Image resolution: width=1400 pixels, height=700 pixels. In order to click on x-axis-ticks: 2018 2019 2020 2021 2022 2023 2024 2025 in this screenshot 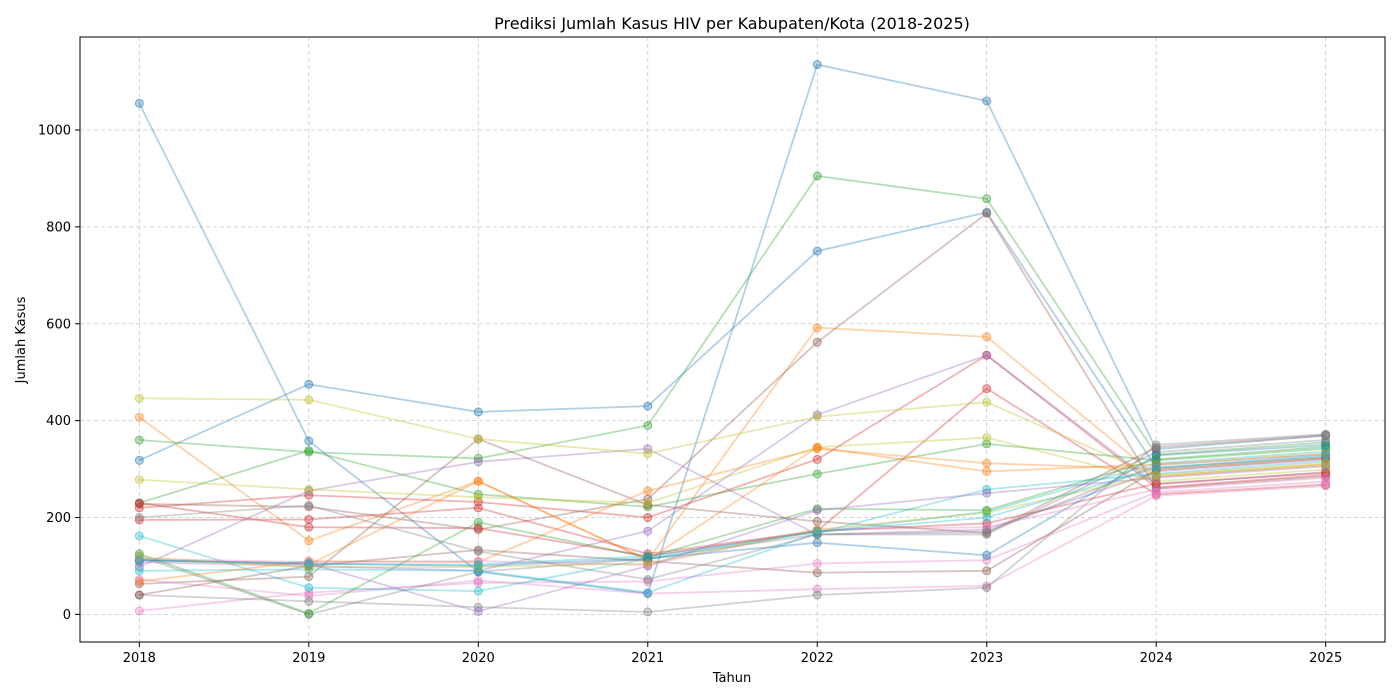, I will do `click(732, 654)`.